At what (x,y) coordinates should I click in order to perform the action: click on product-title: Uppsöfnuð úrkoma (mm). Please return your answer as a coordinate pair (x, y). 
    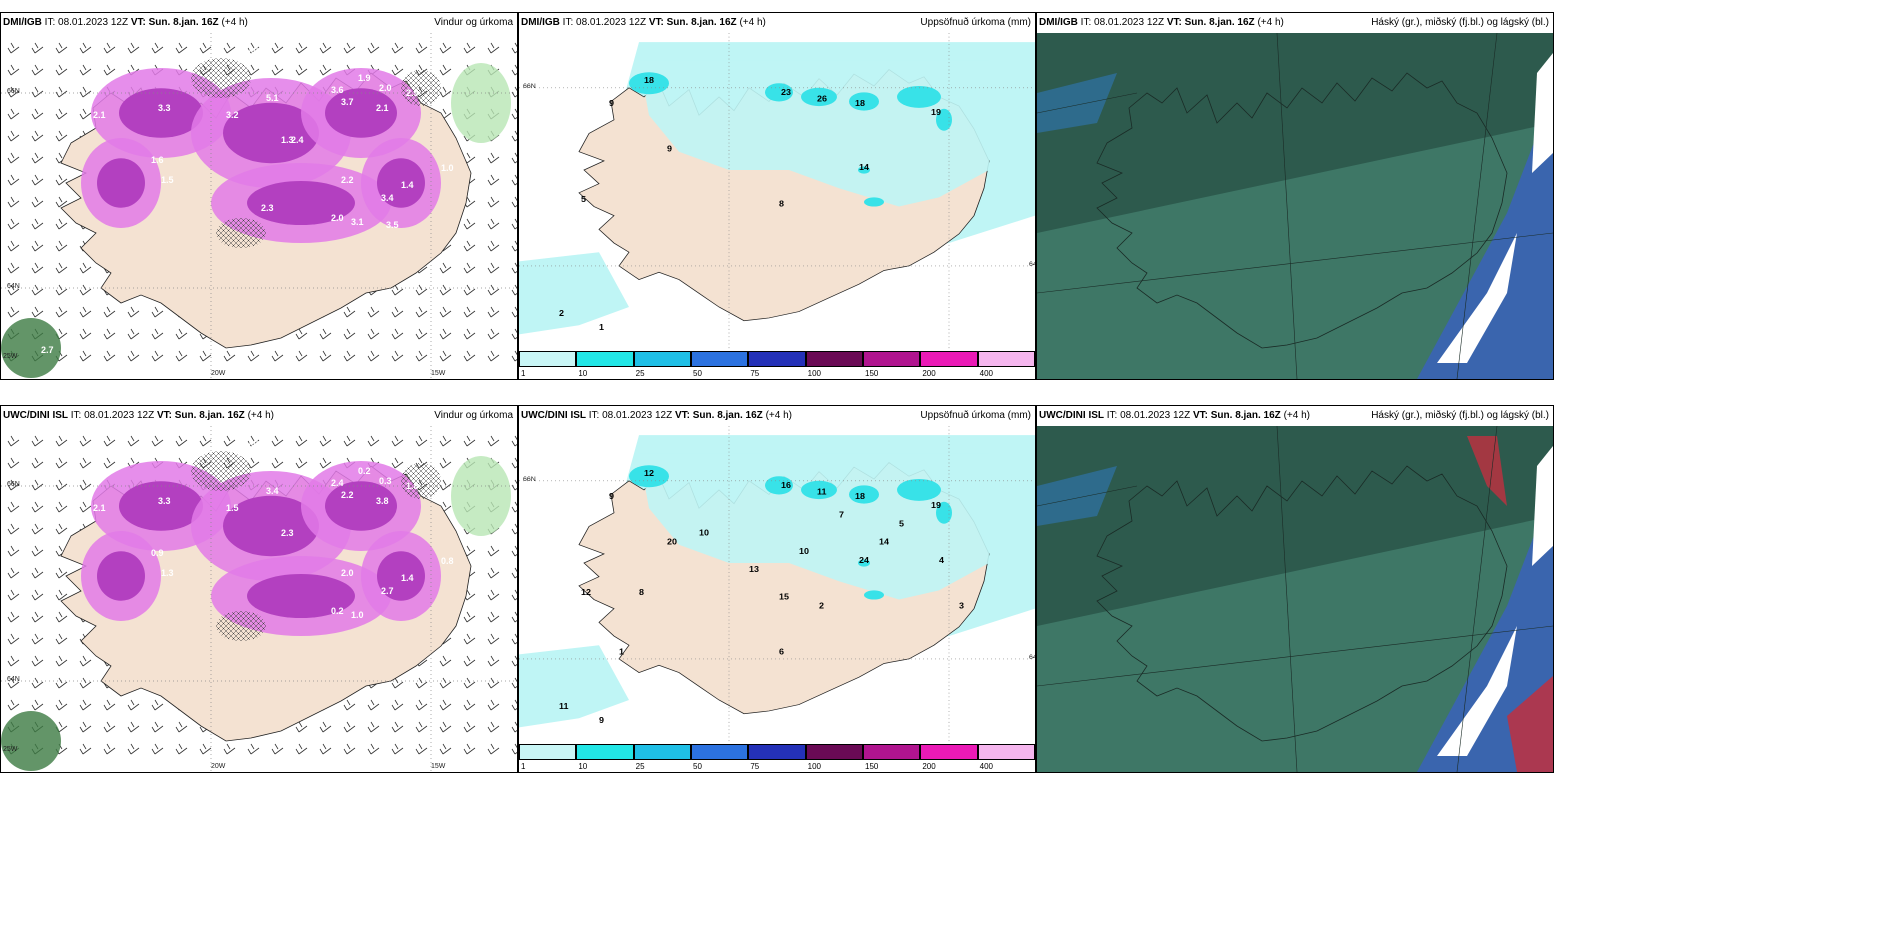
    Looking at the image, I should click on (975, 22).